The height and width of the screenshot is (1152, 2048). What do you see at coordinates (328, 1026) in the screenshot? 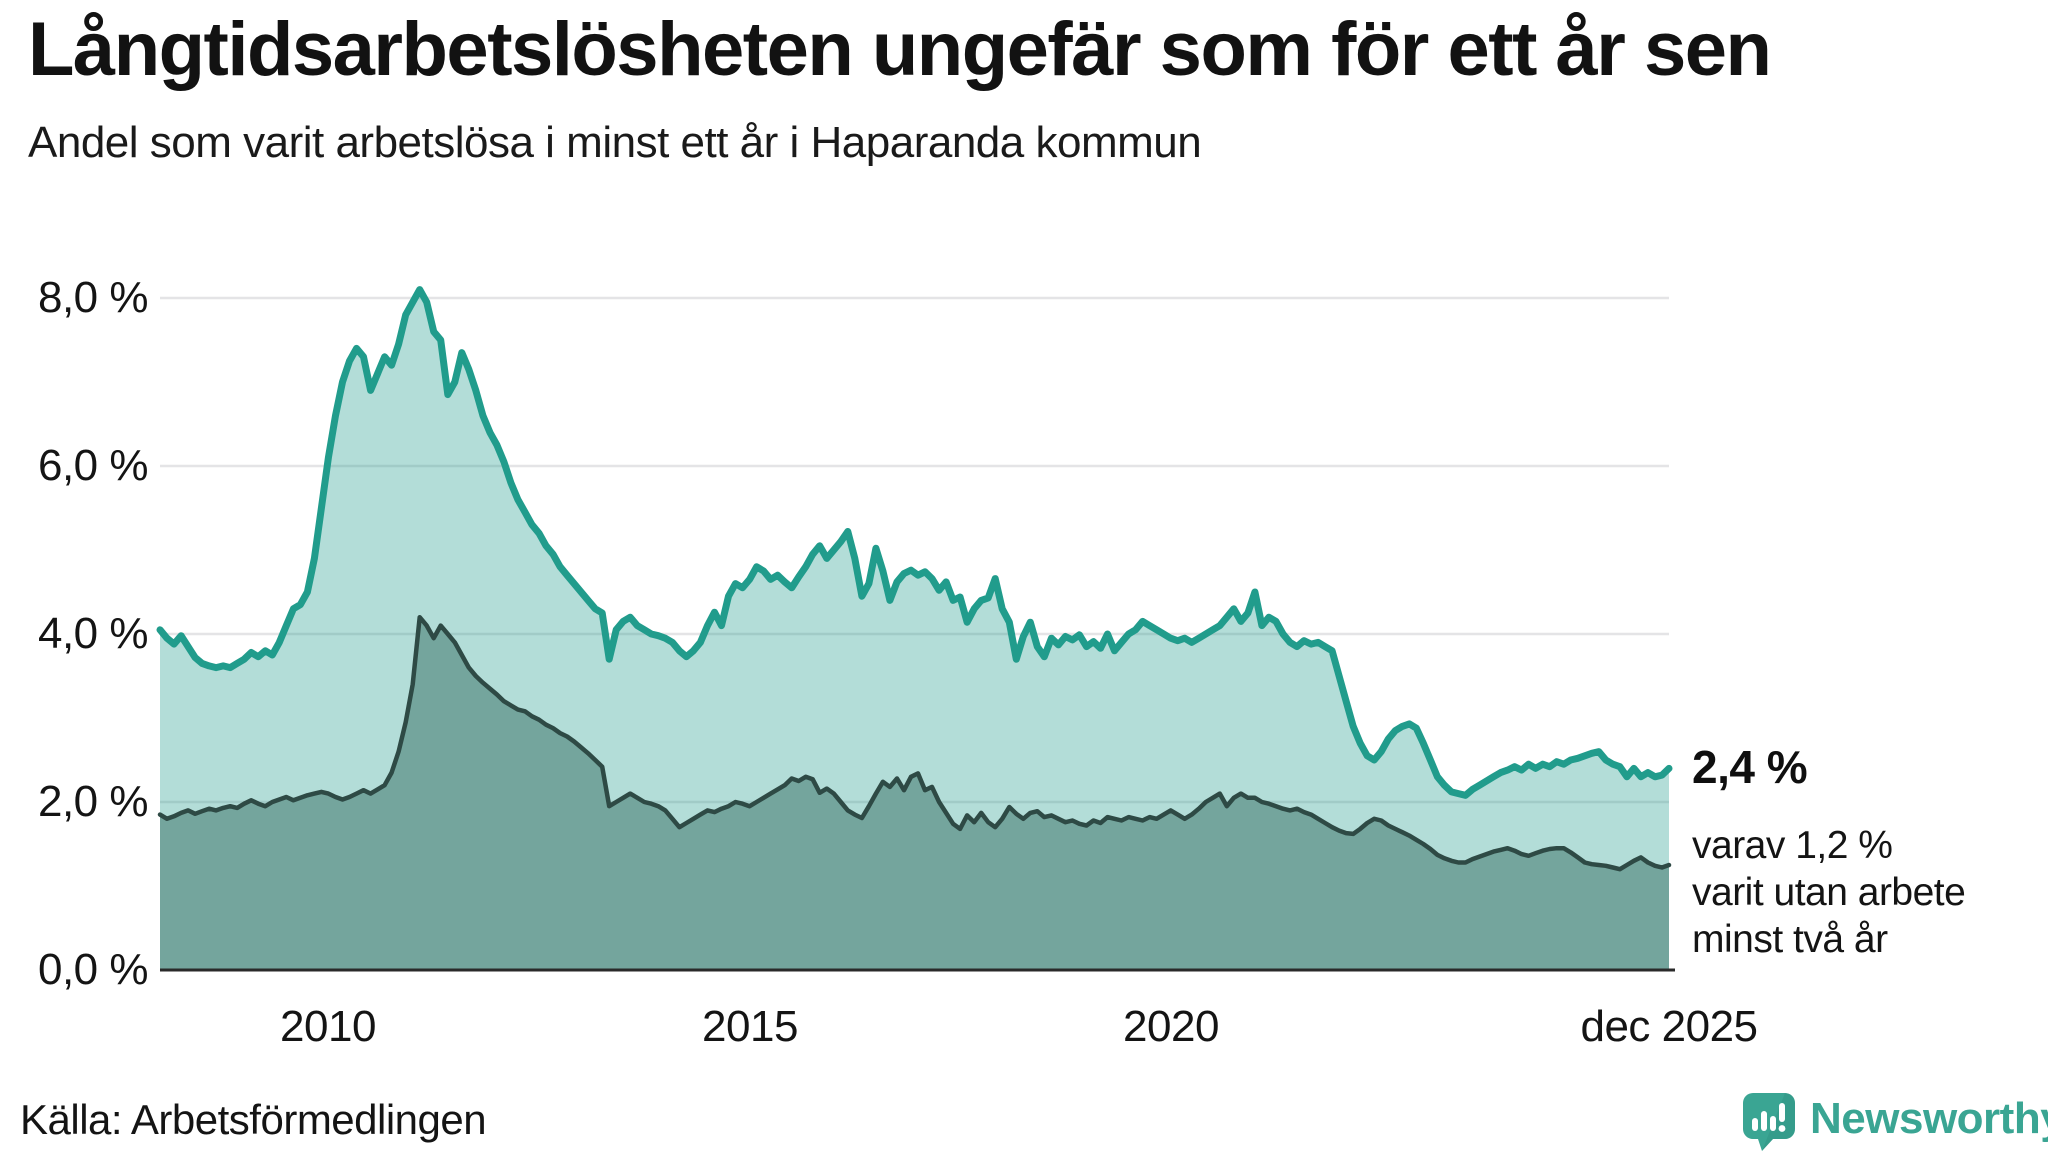
I see `x-axis-label: 2010` at bounding box center [328, 1026].